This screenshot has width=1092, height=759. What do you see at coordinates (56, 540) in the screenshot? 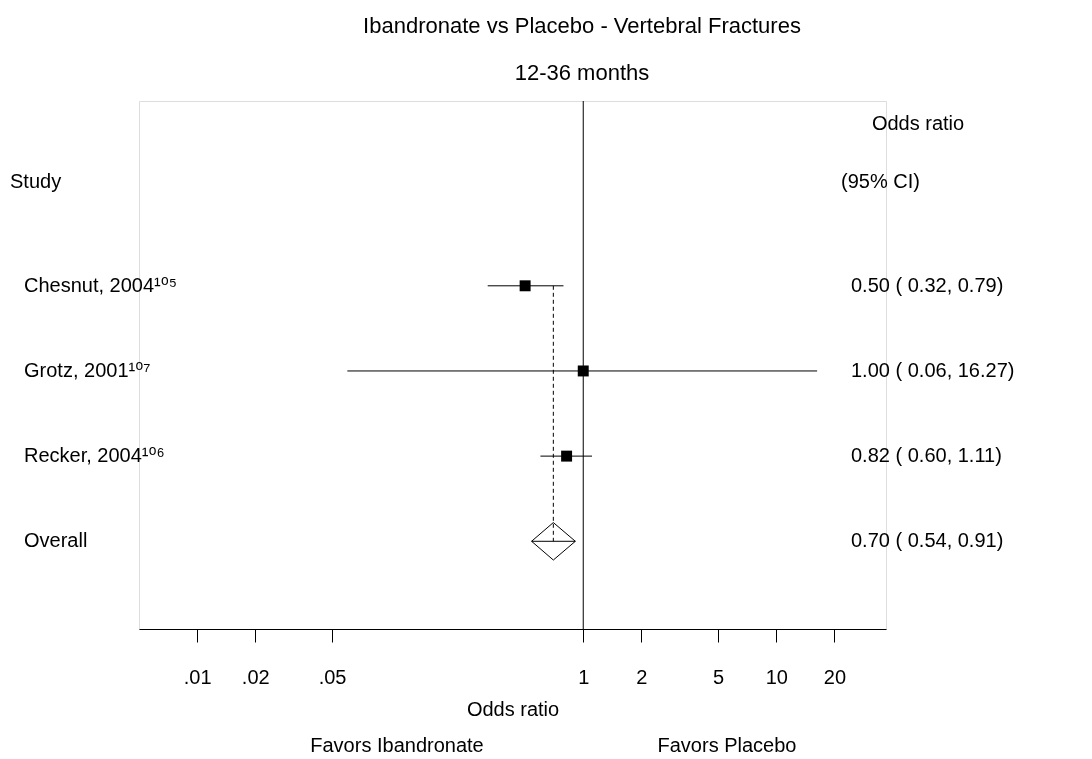
I see `y-tick-label: Overall` at bounding box center [56, 540].